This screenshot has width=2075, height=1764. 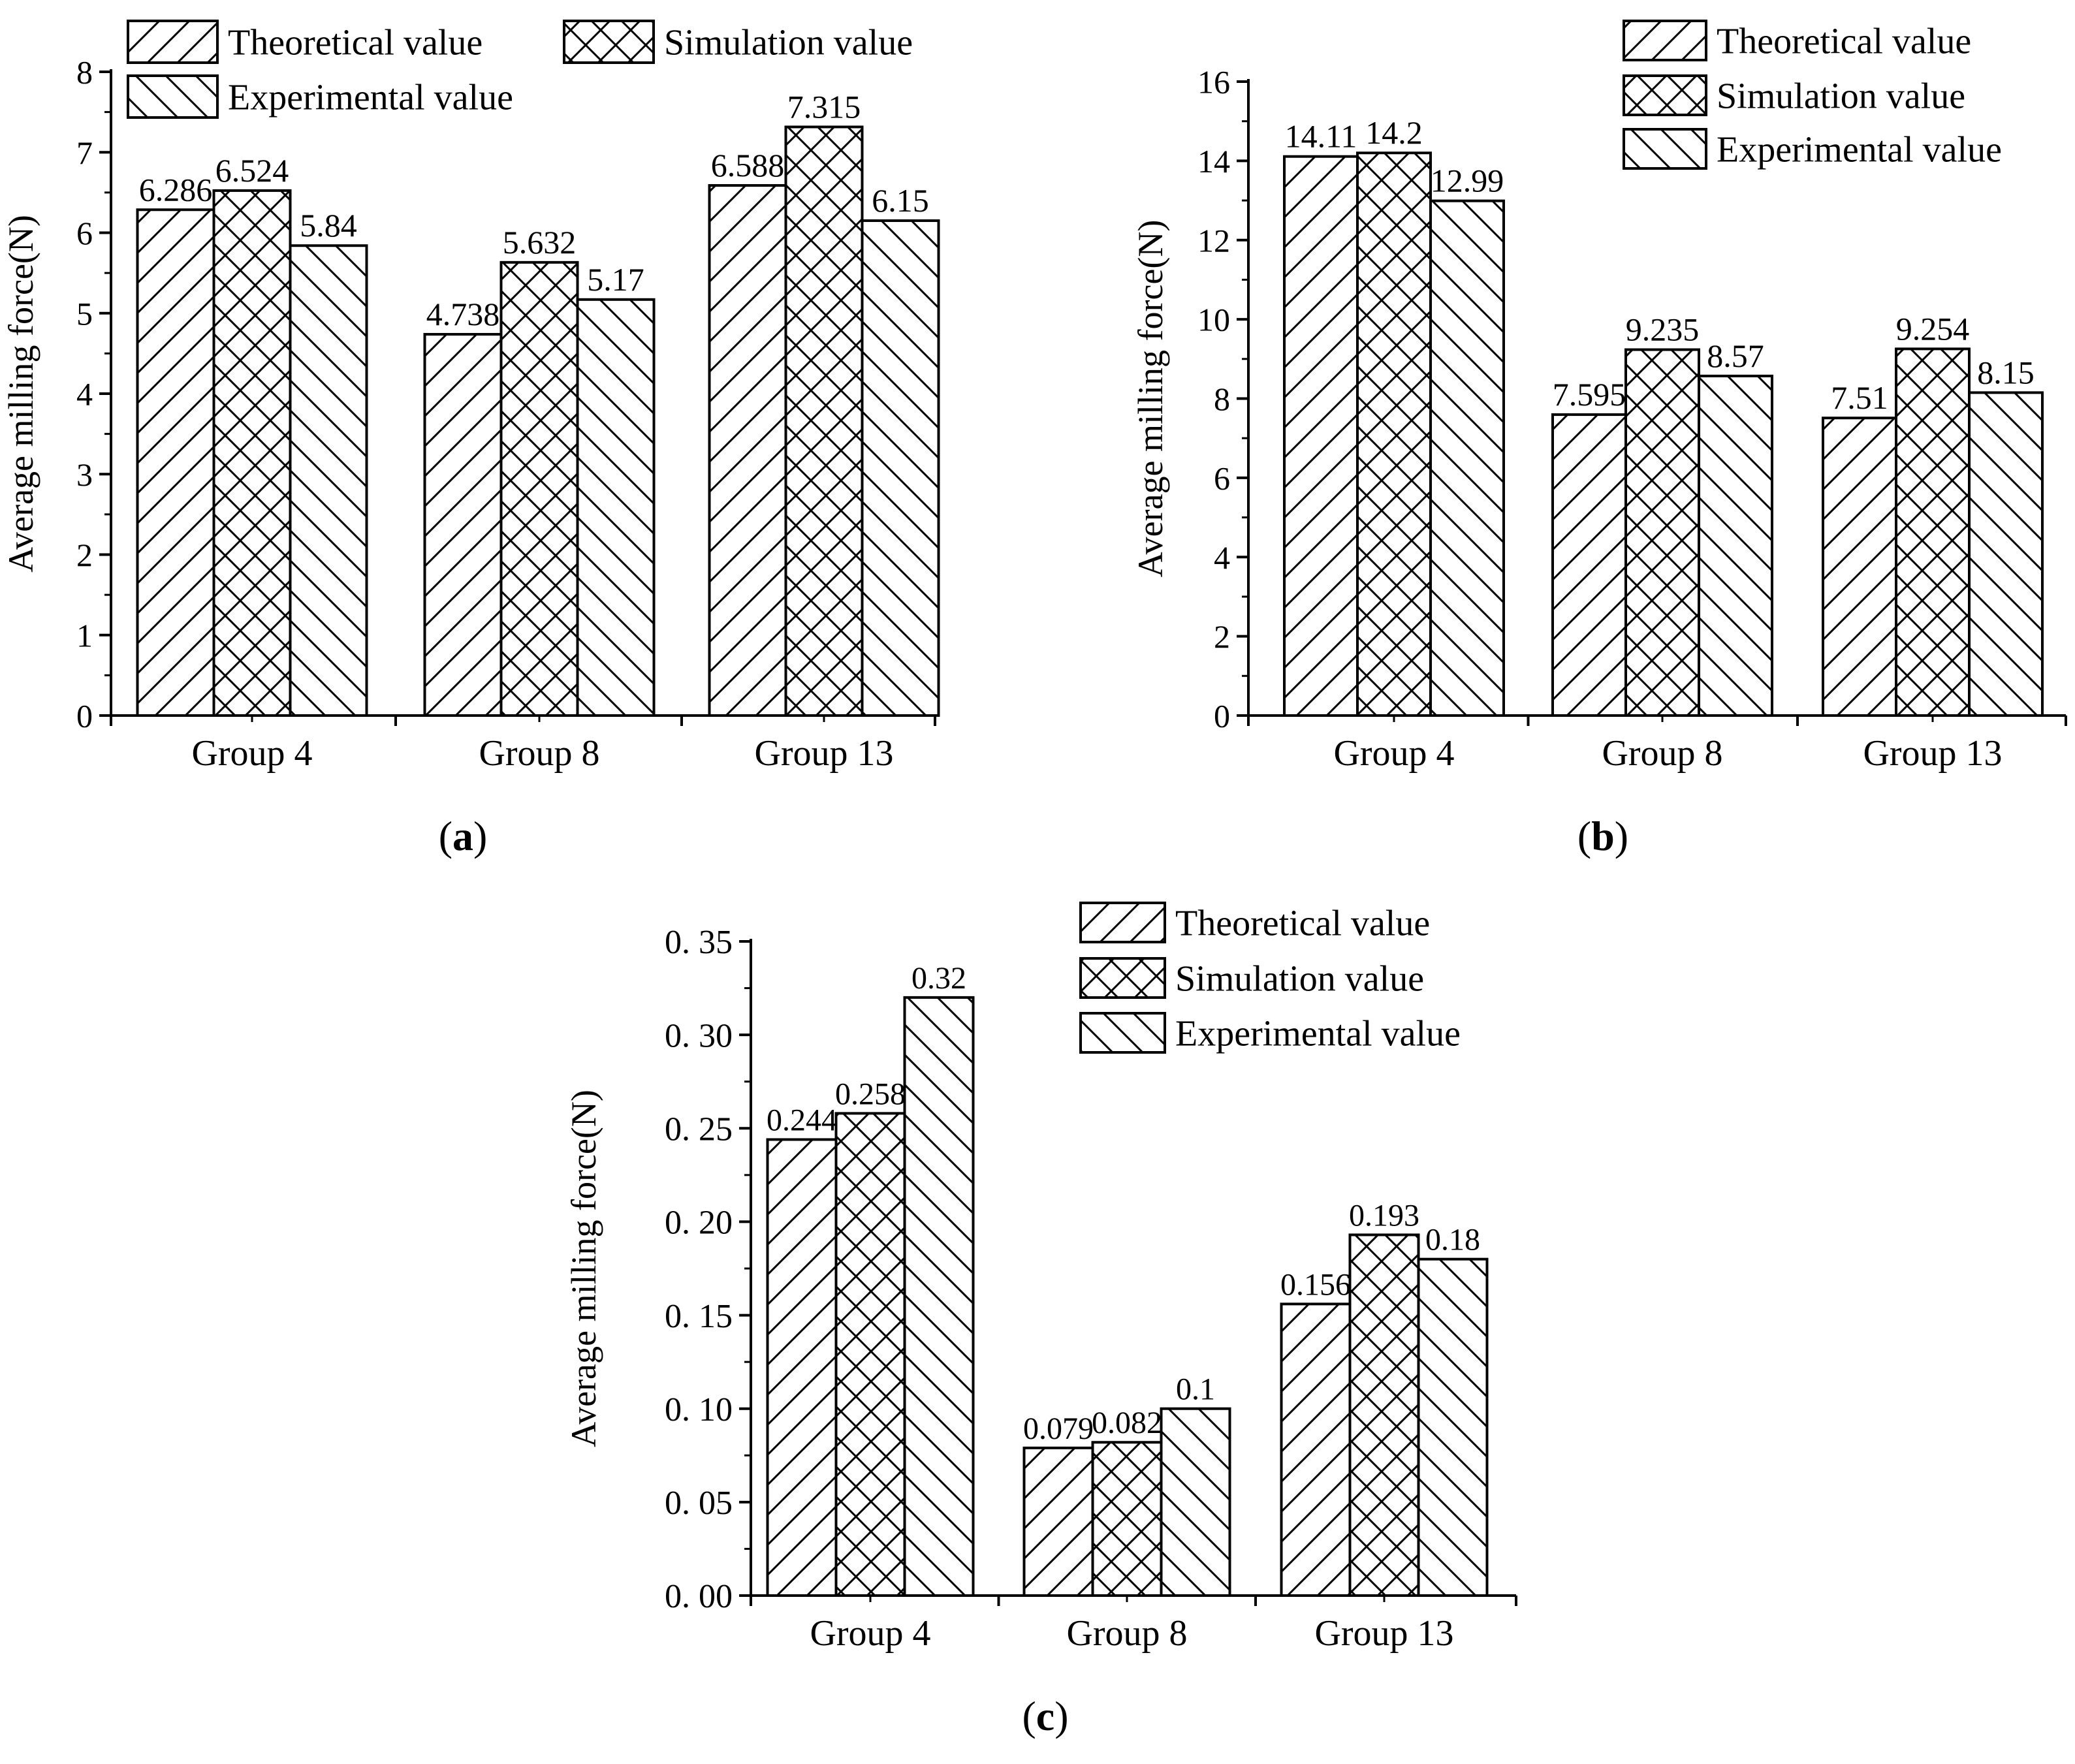 I want to click on y-tick-label: 0, so click(x=84, y=716).